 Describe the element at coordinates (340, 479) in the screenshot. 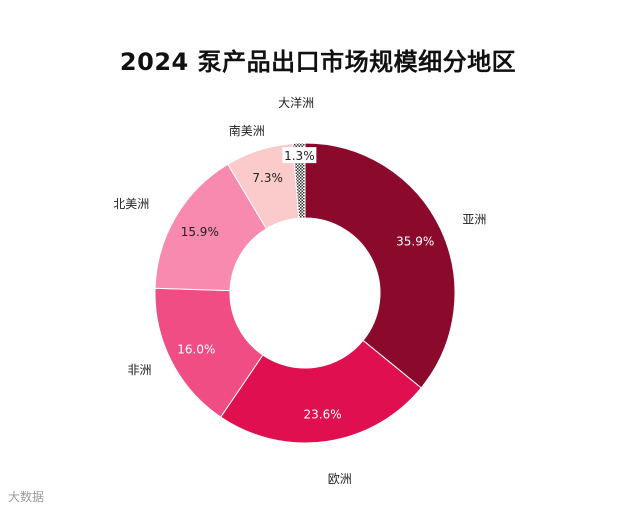

I see `slice-name-label-1: 欧洲` at that location.